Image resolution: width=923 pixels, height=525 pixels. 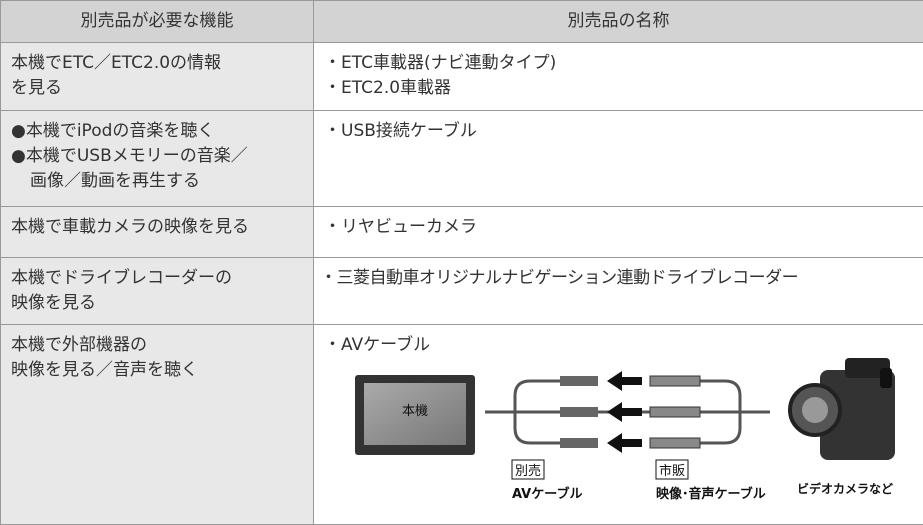 What do you see at coordinates (711, 494) in the screenshot?
I see `label: 映像･音声ケーブル` at bounding box center [711, 494].